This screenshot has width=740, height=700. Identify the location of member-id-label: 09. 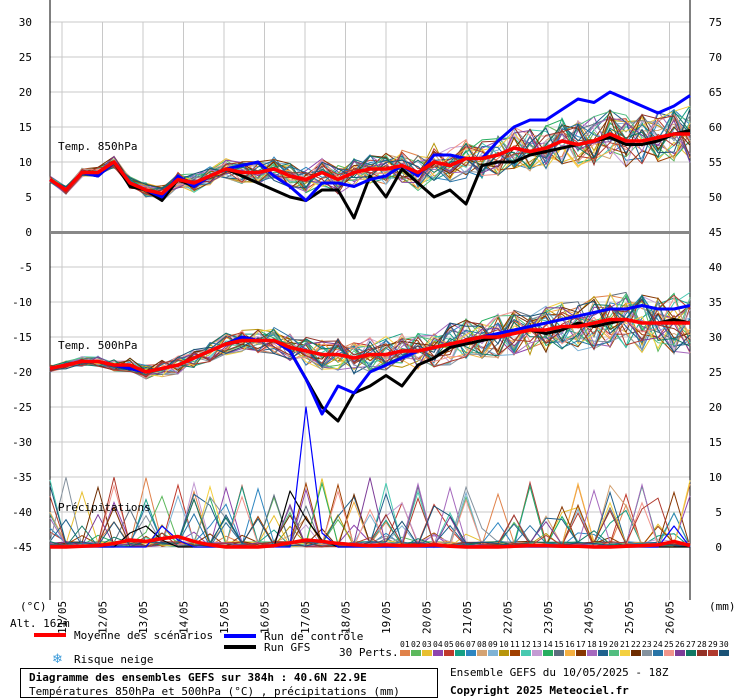
(493, 644).